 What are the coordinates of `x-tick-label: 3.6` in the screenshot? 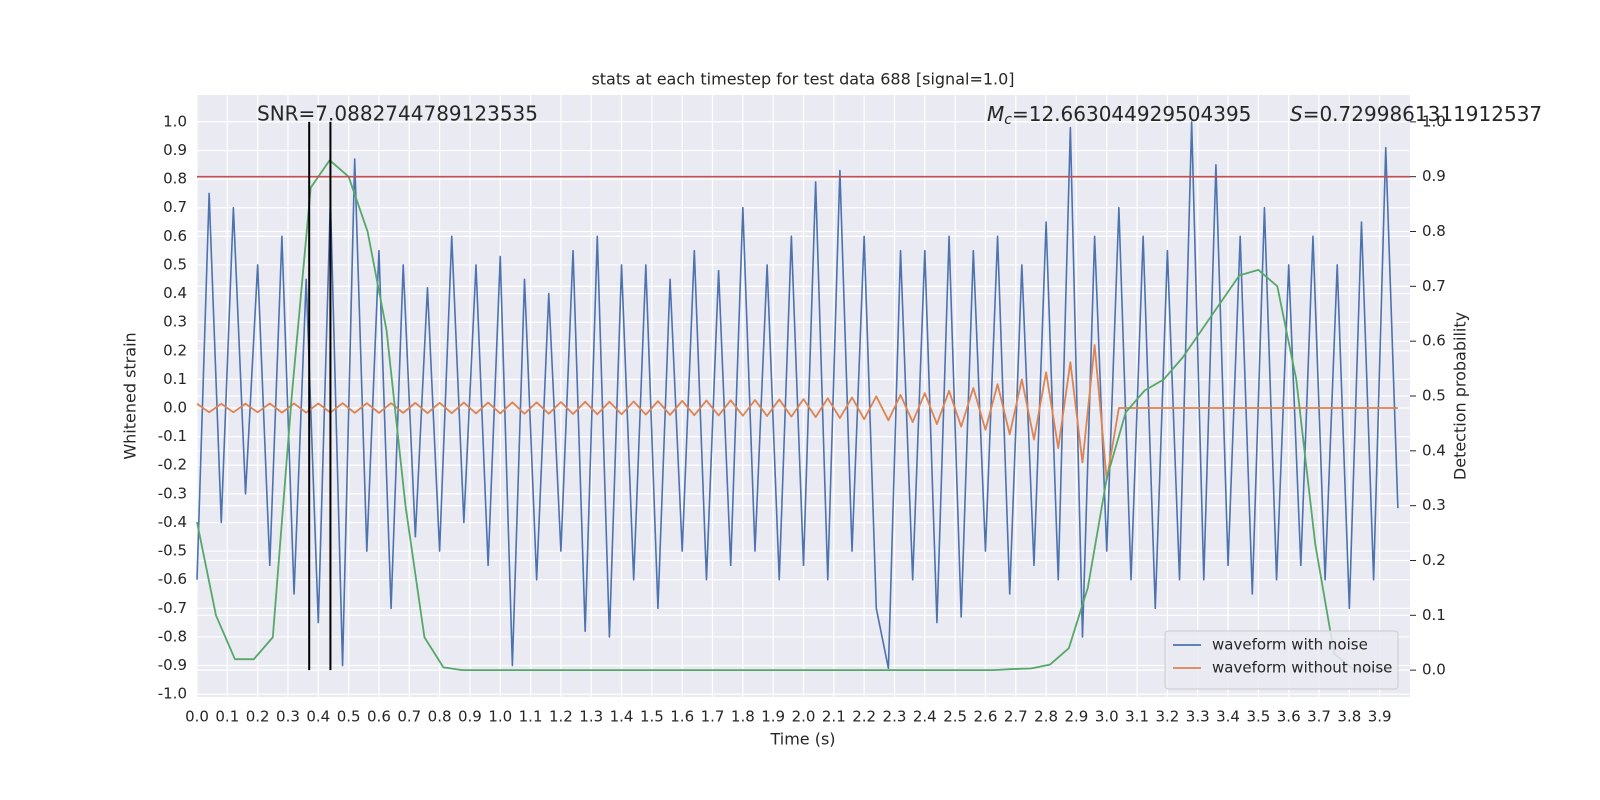 It's located at (1289, 717).